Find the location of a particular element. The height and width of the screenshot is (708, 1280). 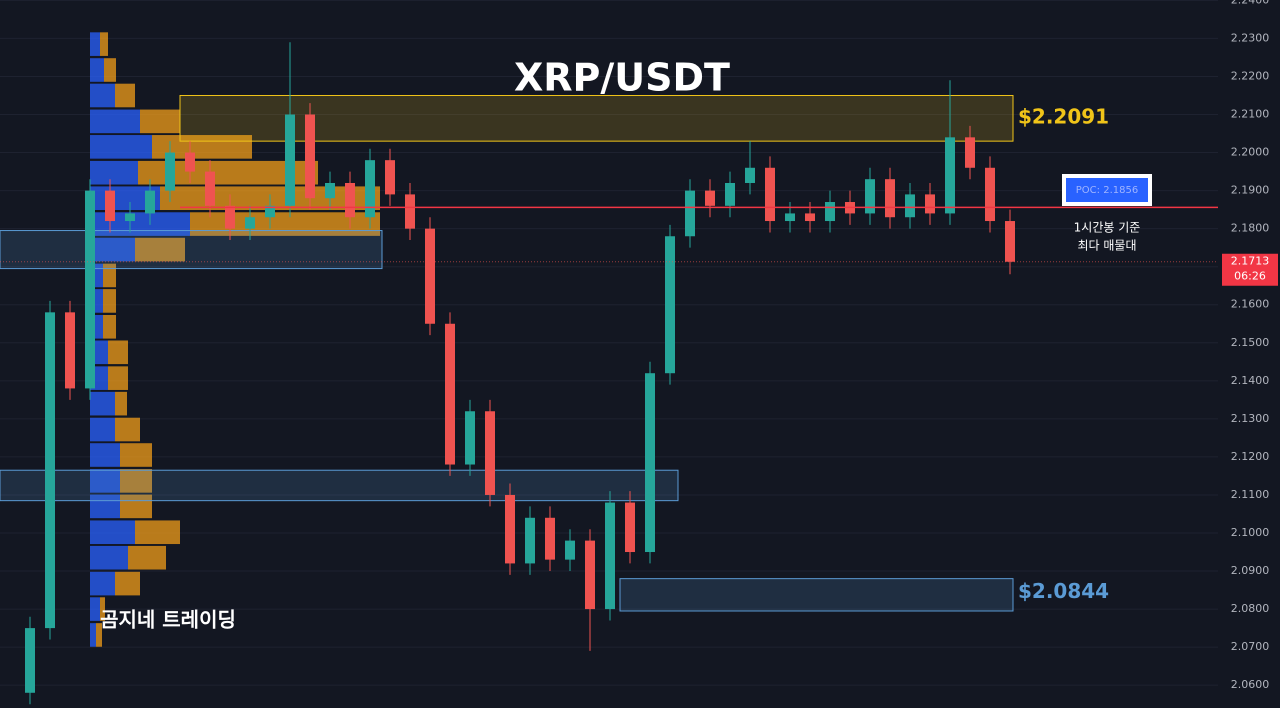

y-tick-label: 2.0900 is located at coordinates (1250, 570).